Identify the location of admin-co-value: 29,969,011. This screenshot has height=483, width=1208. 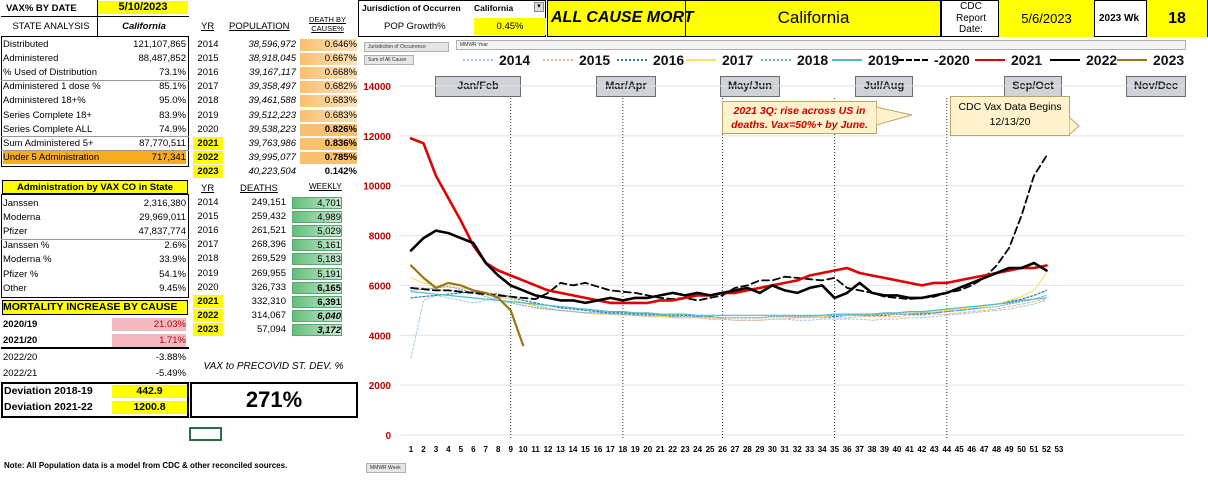
(162, 218).